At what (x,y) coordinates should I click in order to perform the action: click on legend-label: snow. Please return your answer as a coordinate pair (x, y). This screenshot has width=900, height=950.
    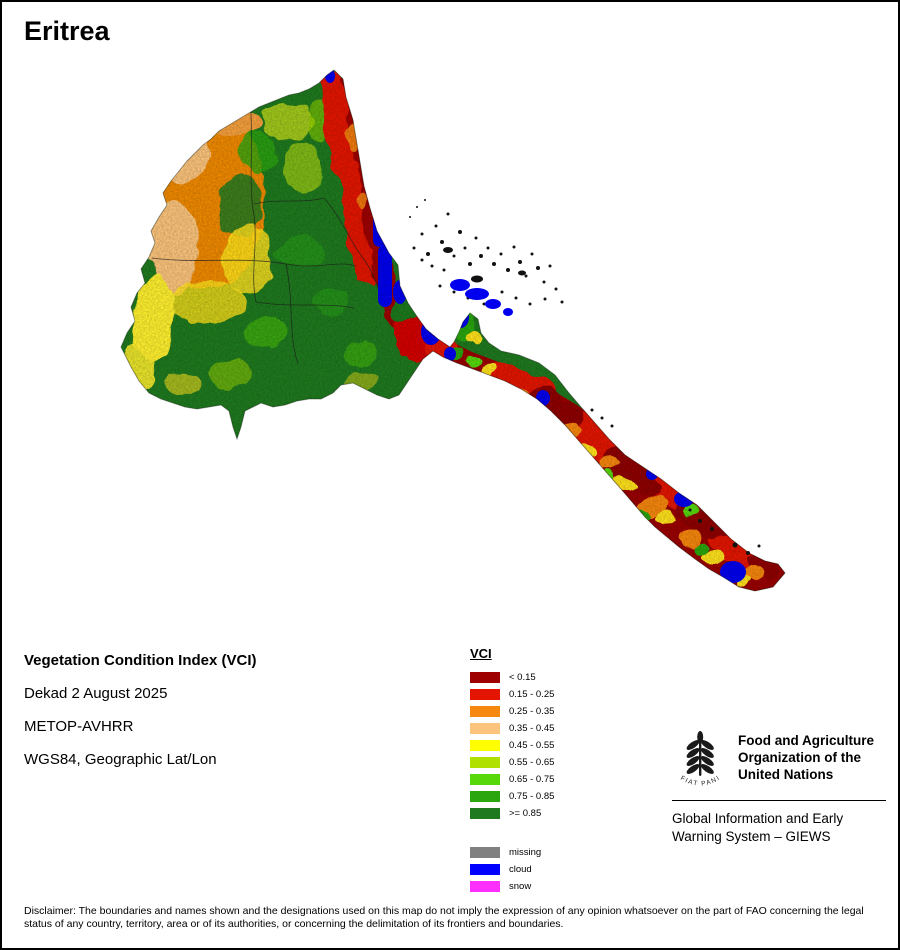
    Looking at the image, I should click on (520, 886).